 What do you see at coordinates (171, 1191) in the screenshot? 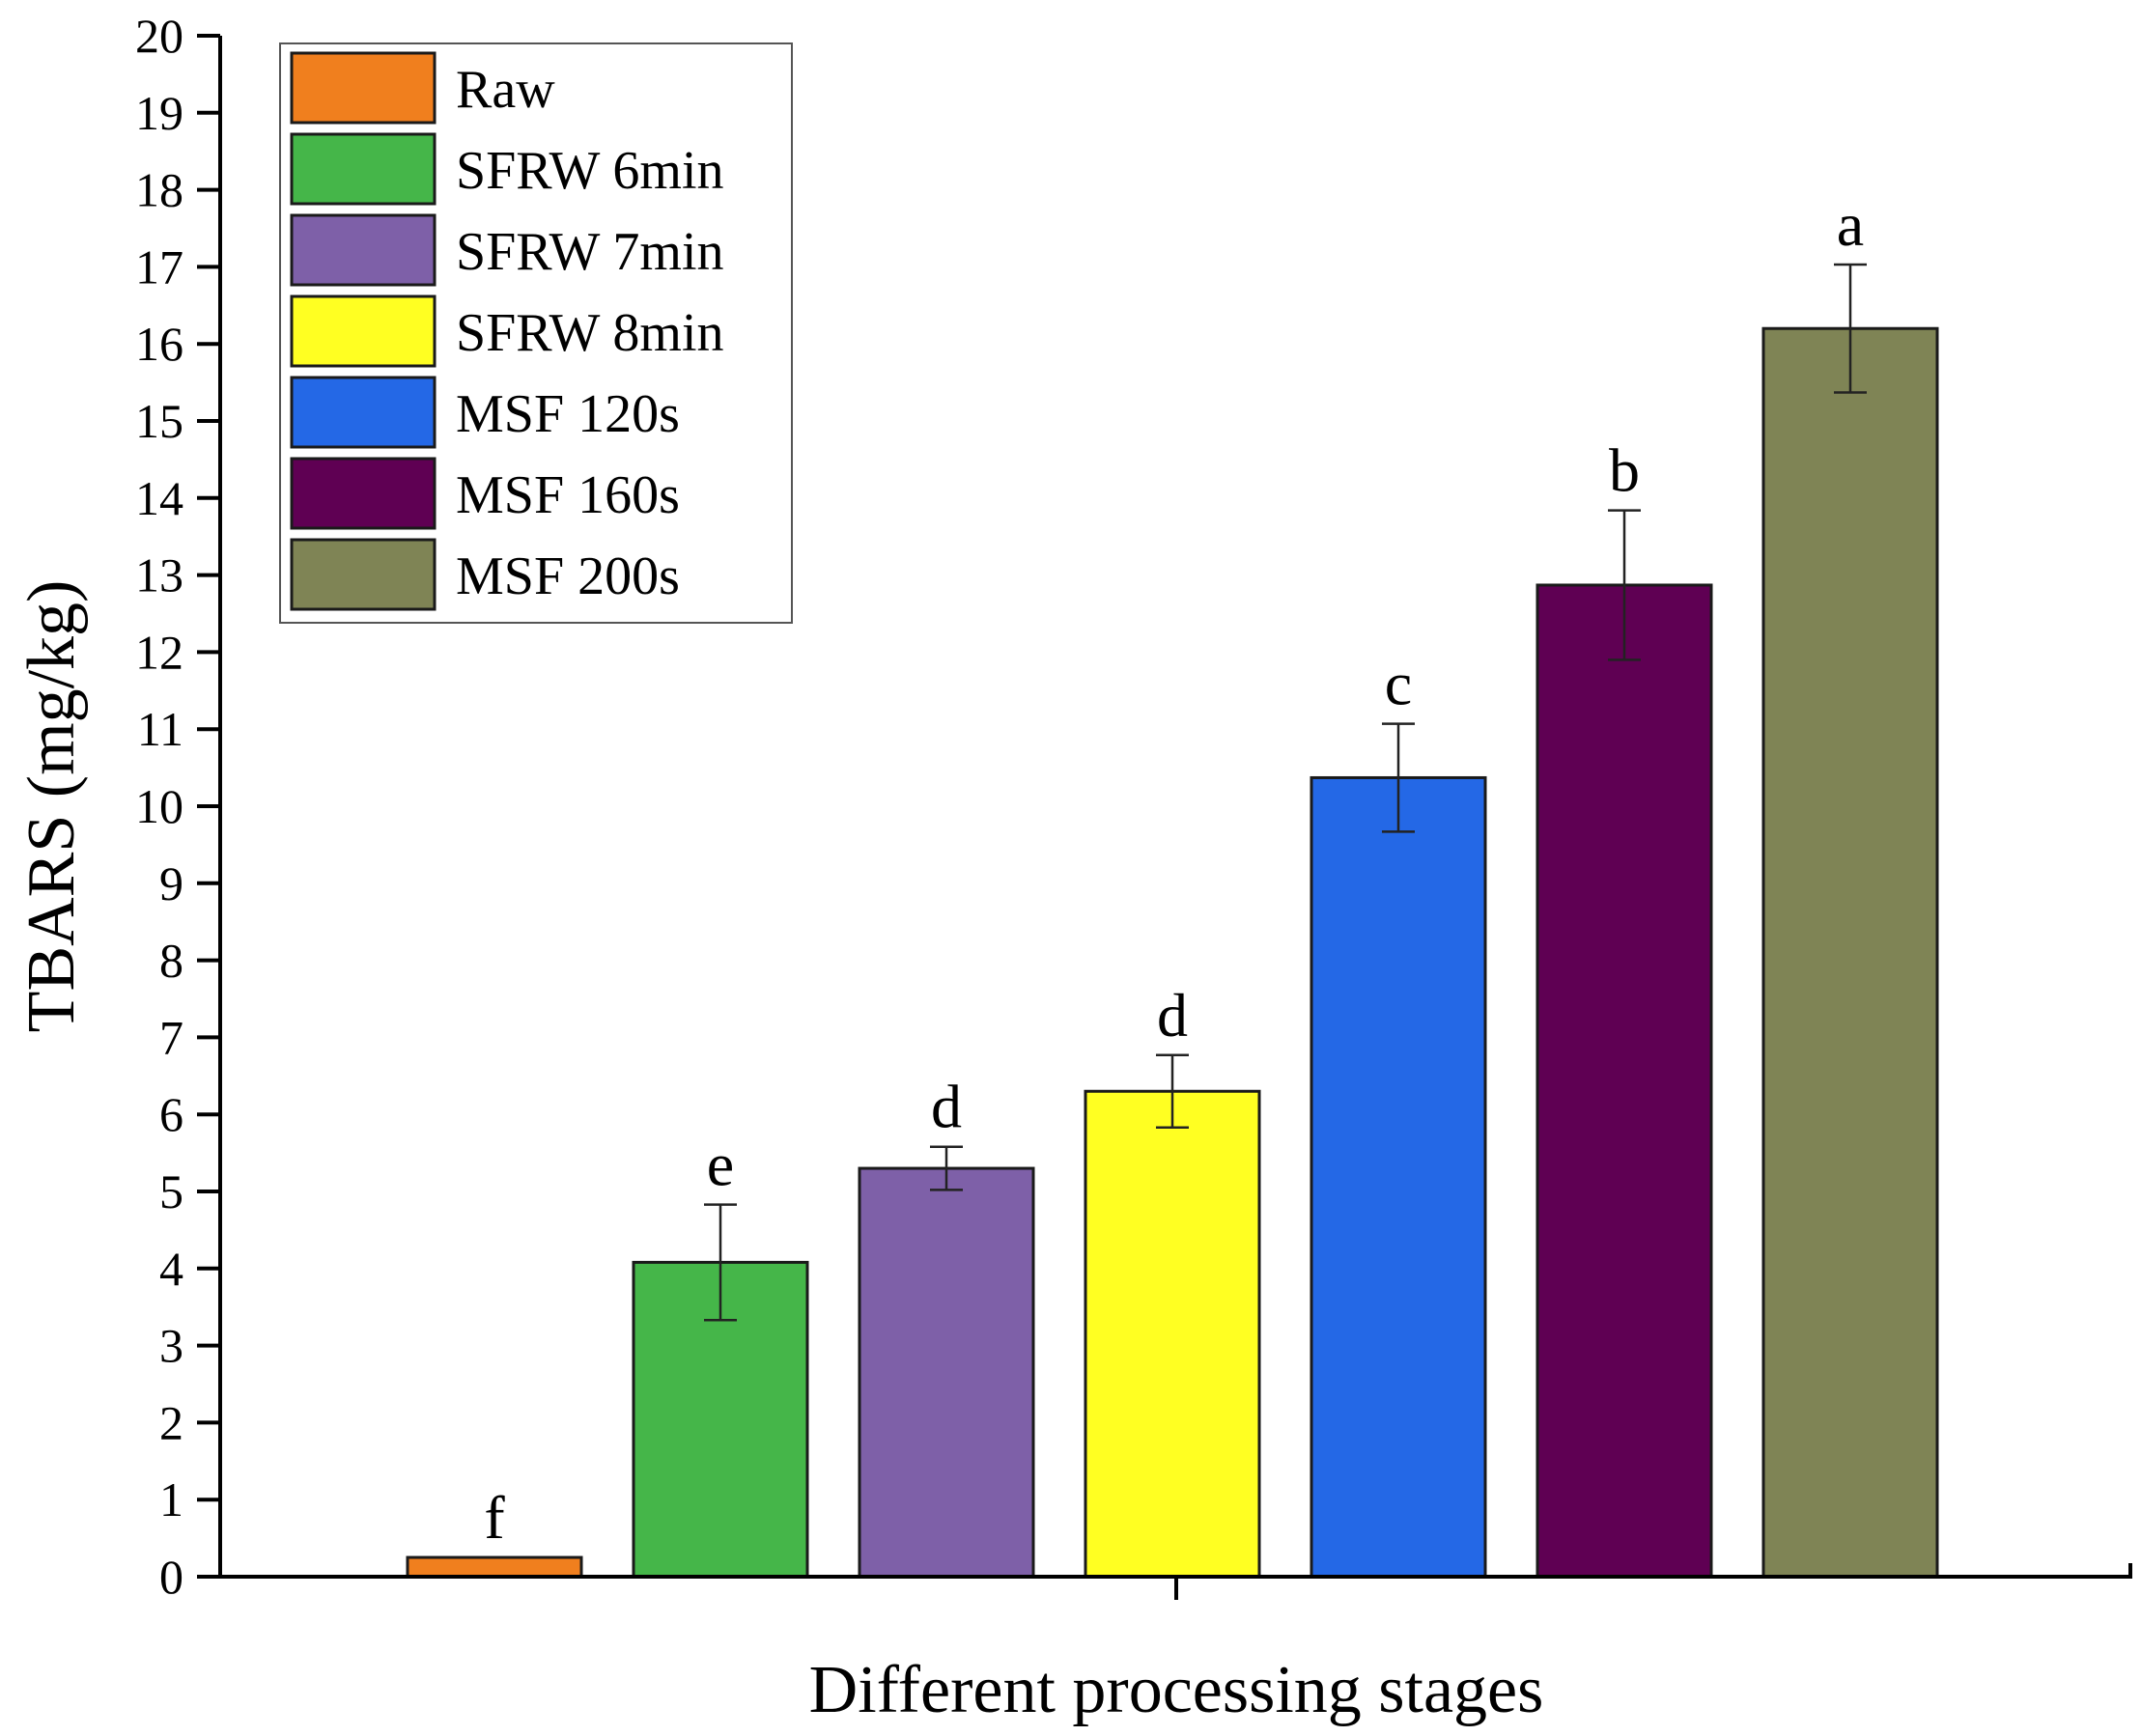
I see `y-tick-label: 5` at bounding box center [171, 1191].